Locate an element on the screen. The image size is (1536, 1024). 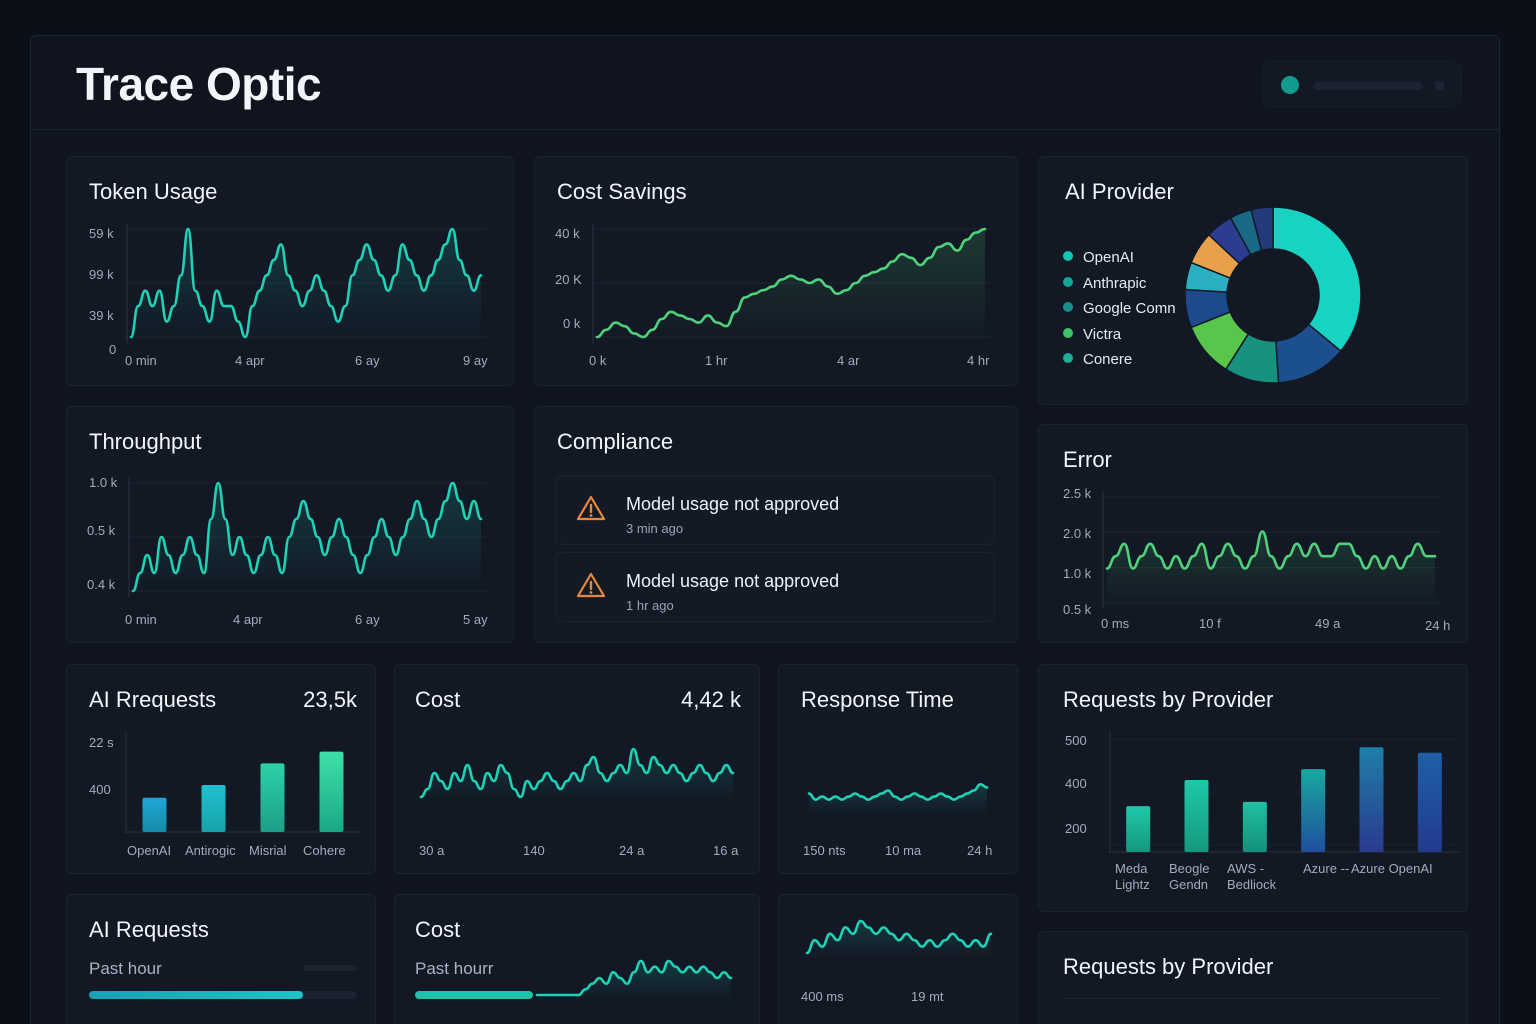
legend-label: Conere is located at coordinates (1108, 359).